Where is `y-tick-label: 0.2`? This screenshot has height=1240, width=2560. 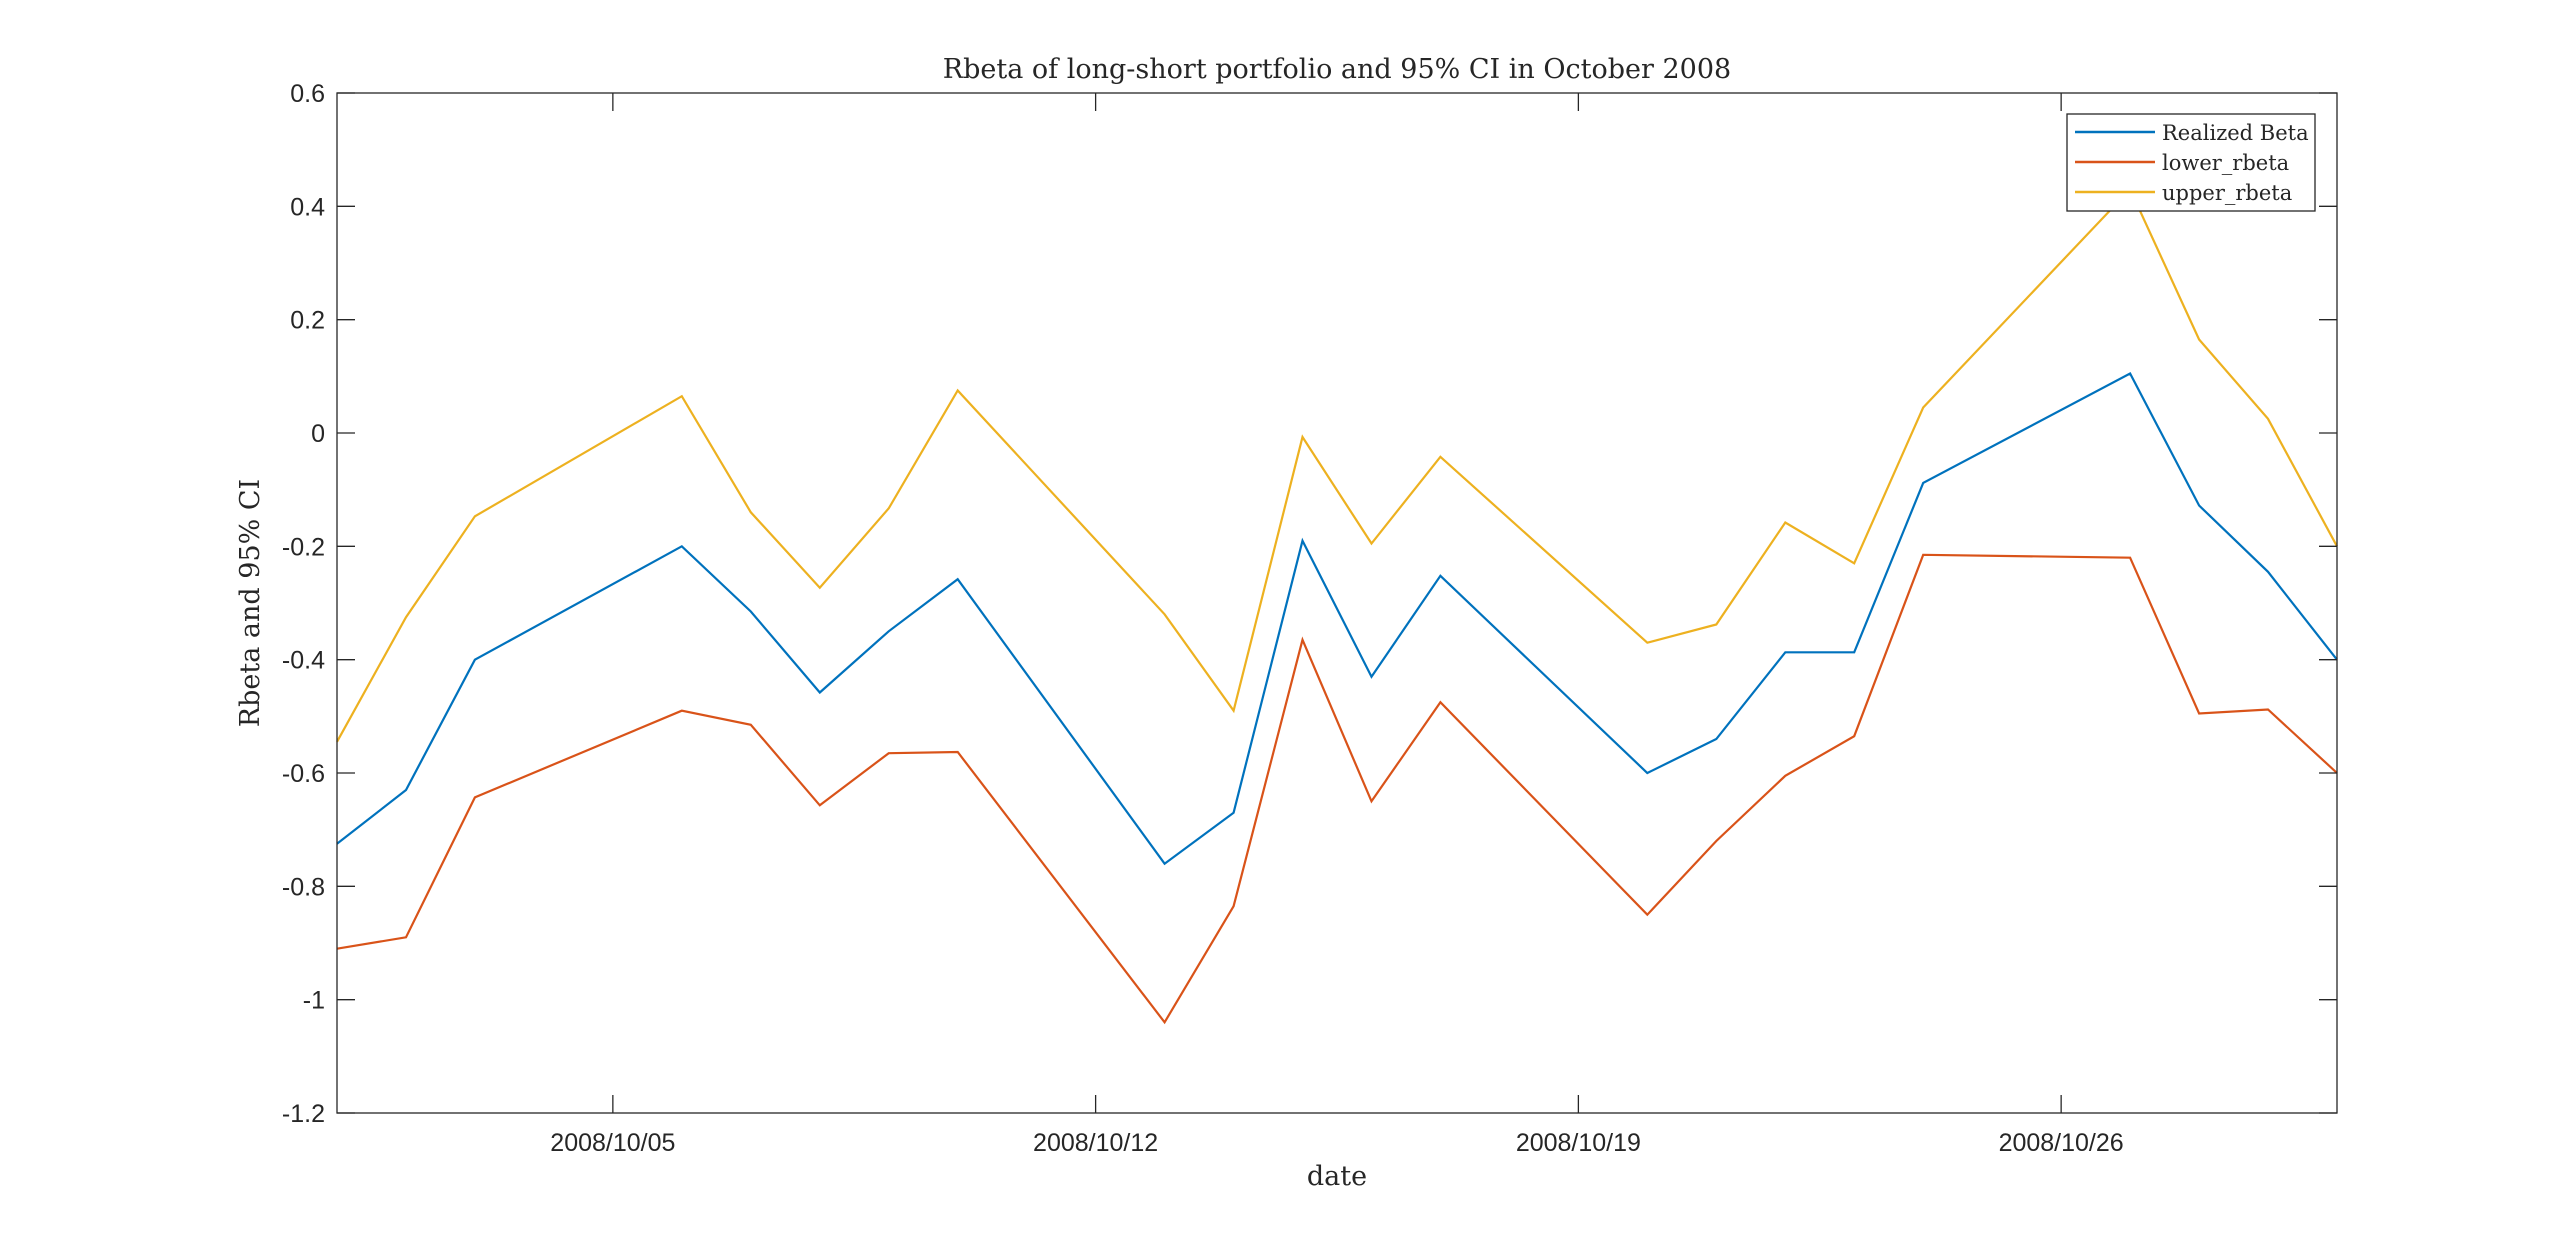
y-tick-label: 0.2 is located at coordinates (307, 321).